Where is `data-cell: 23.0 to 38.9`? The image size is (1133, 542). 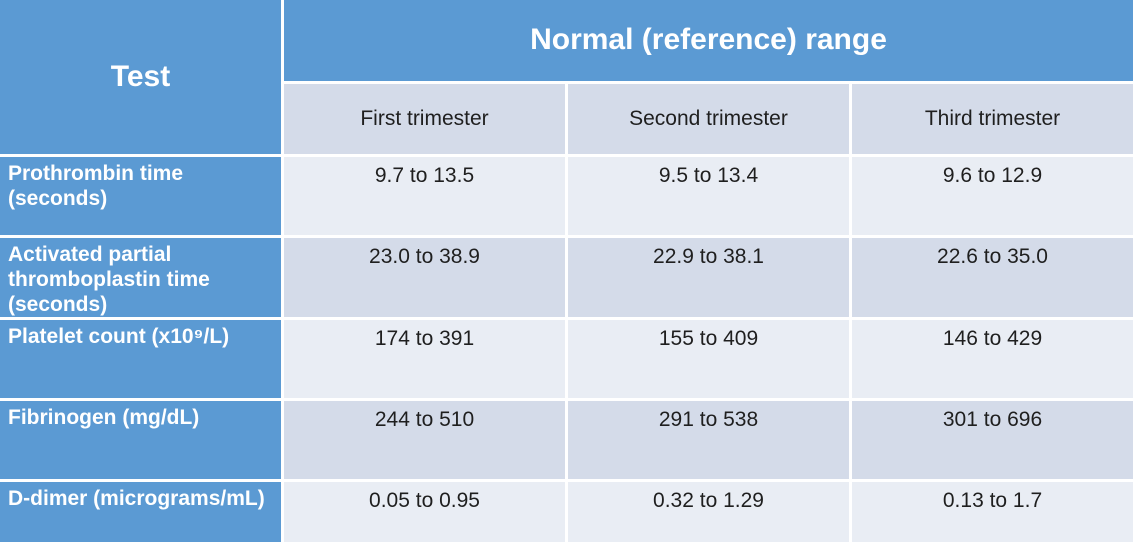
data-cell: 23.0 to 38.9 is located at coordinates (424, 278).